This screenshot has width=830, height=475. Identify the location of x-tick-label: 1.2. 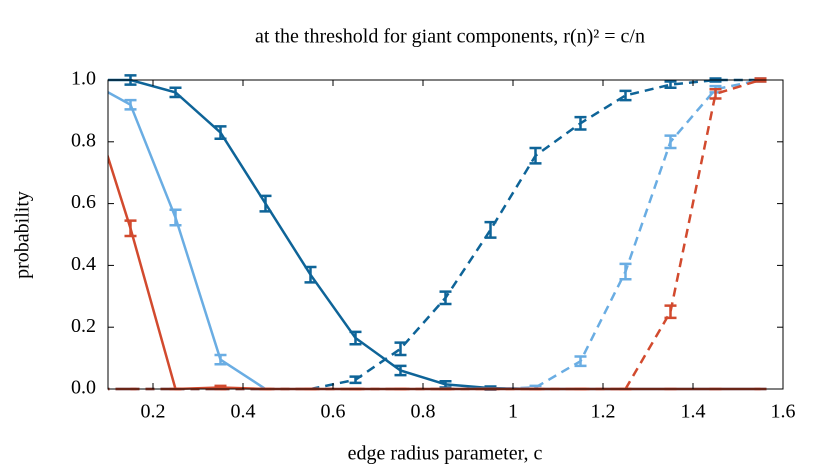
(603, 412).